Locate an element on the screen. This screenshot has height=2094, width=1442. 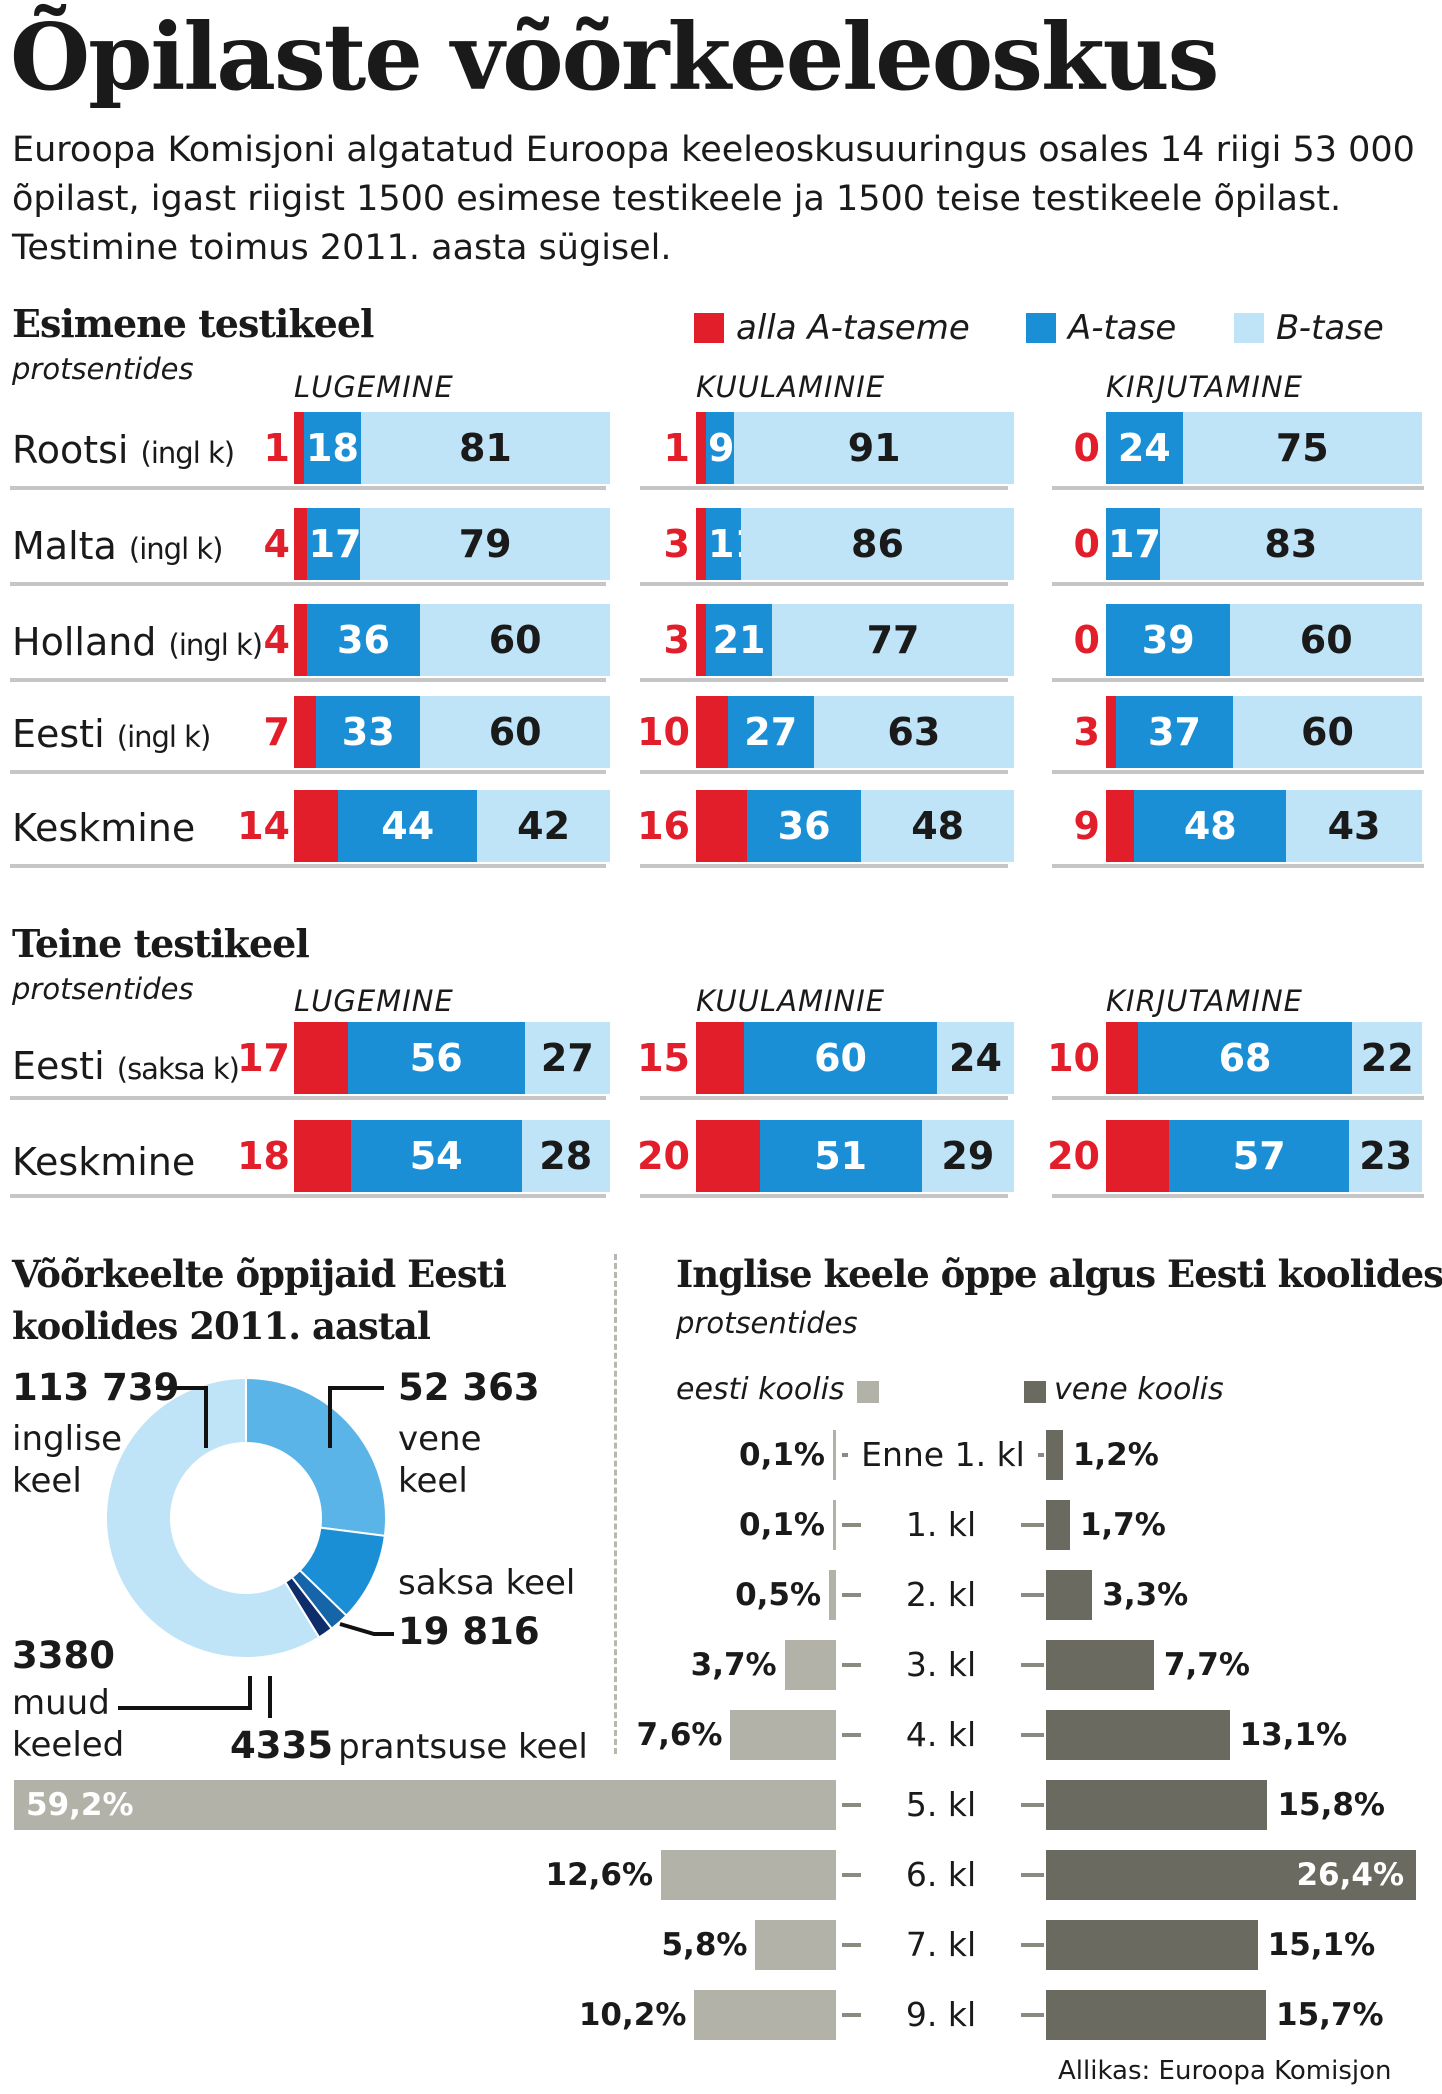
bar-segment-blue: 18 is located at coordinates (333, 448).